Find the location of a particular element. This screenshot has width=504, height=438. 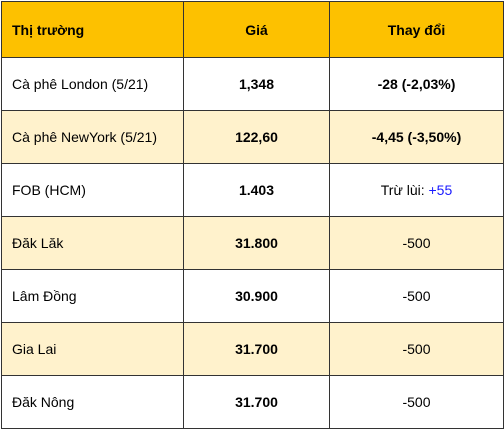

header-market: Thị trường is located at coordinates (92, 29).